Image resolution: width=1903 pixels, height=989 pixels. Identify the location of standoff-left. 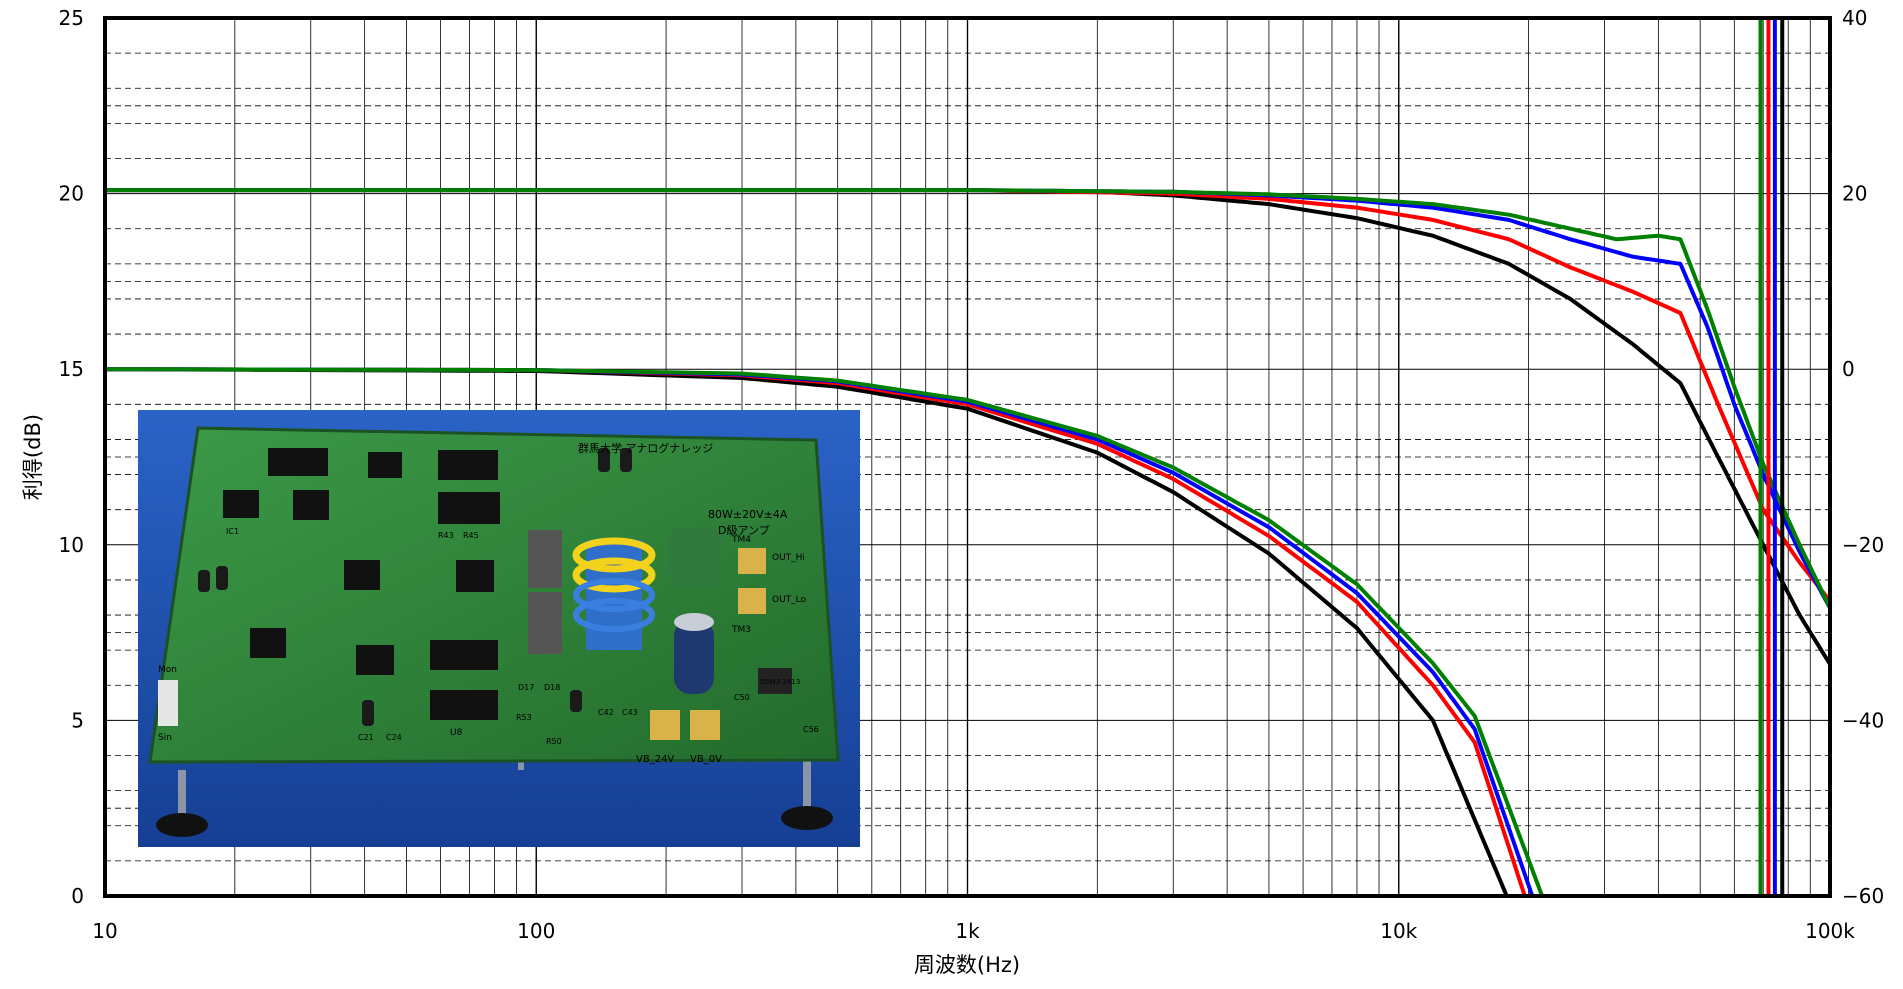
(182, 800).